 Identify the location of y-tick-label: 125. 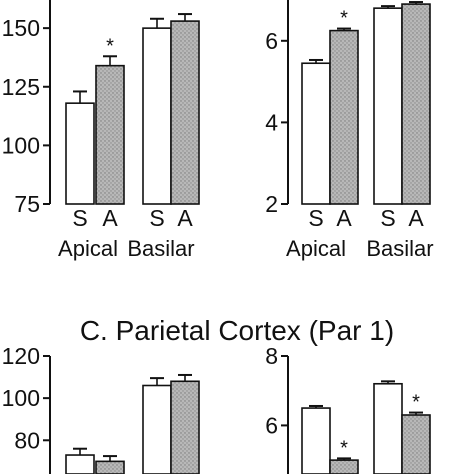
(21, 87).